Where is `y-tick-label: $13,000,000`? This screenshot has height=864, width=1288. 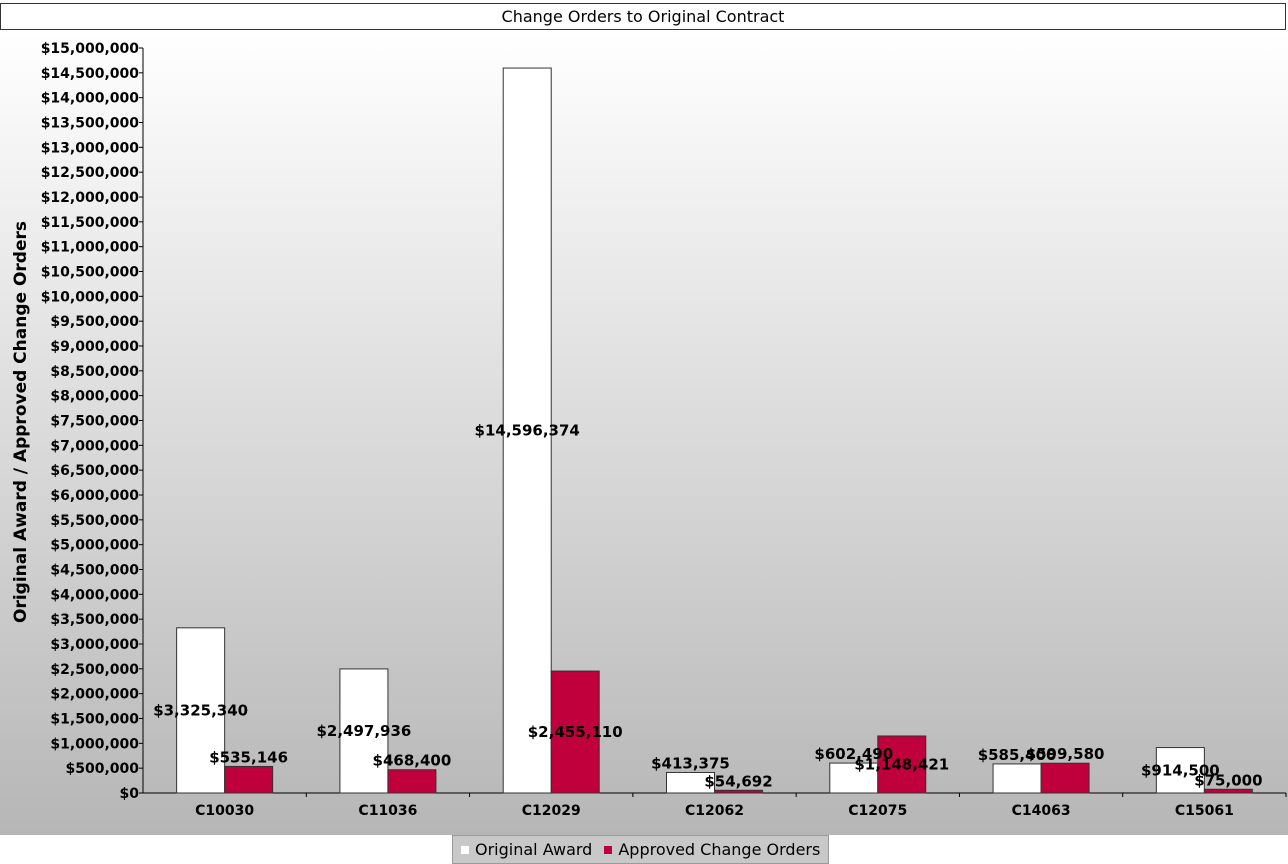
y-tick-label: $13,000,000 is located at coordinates (90, 148).